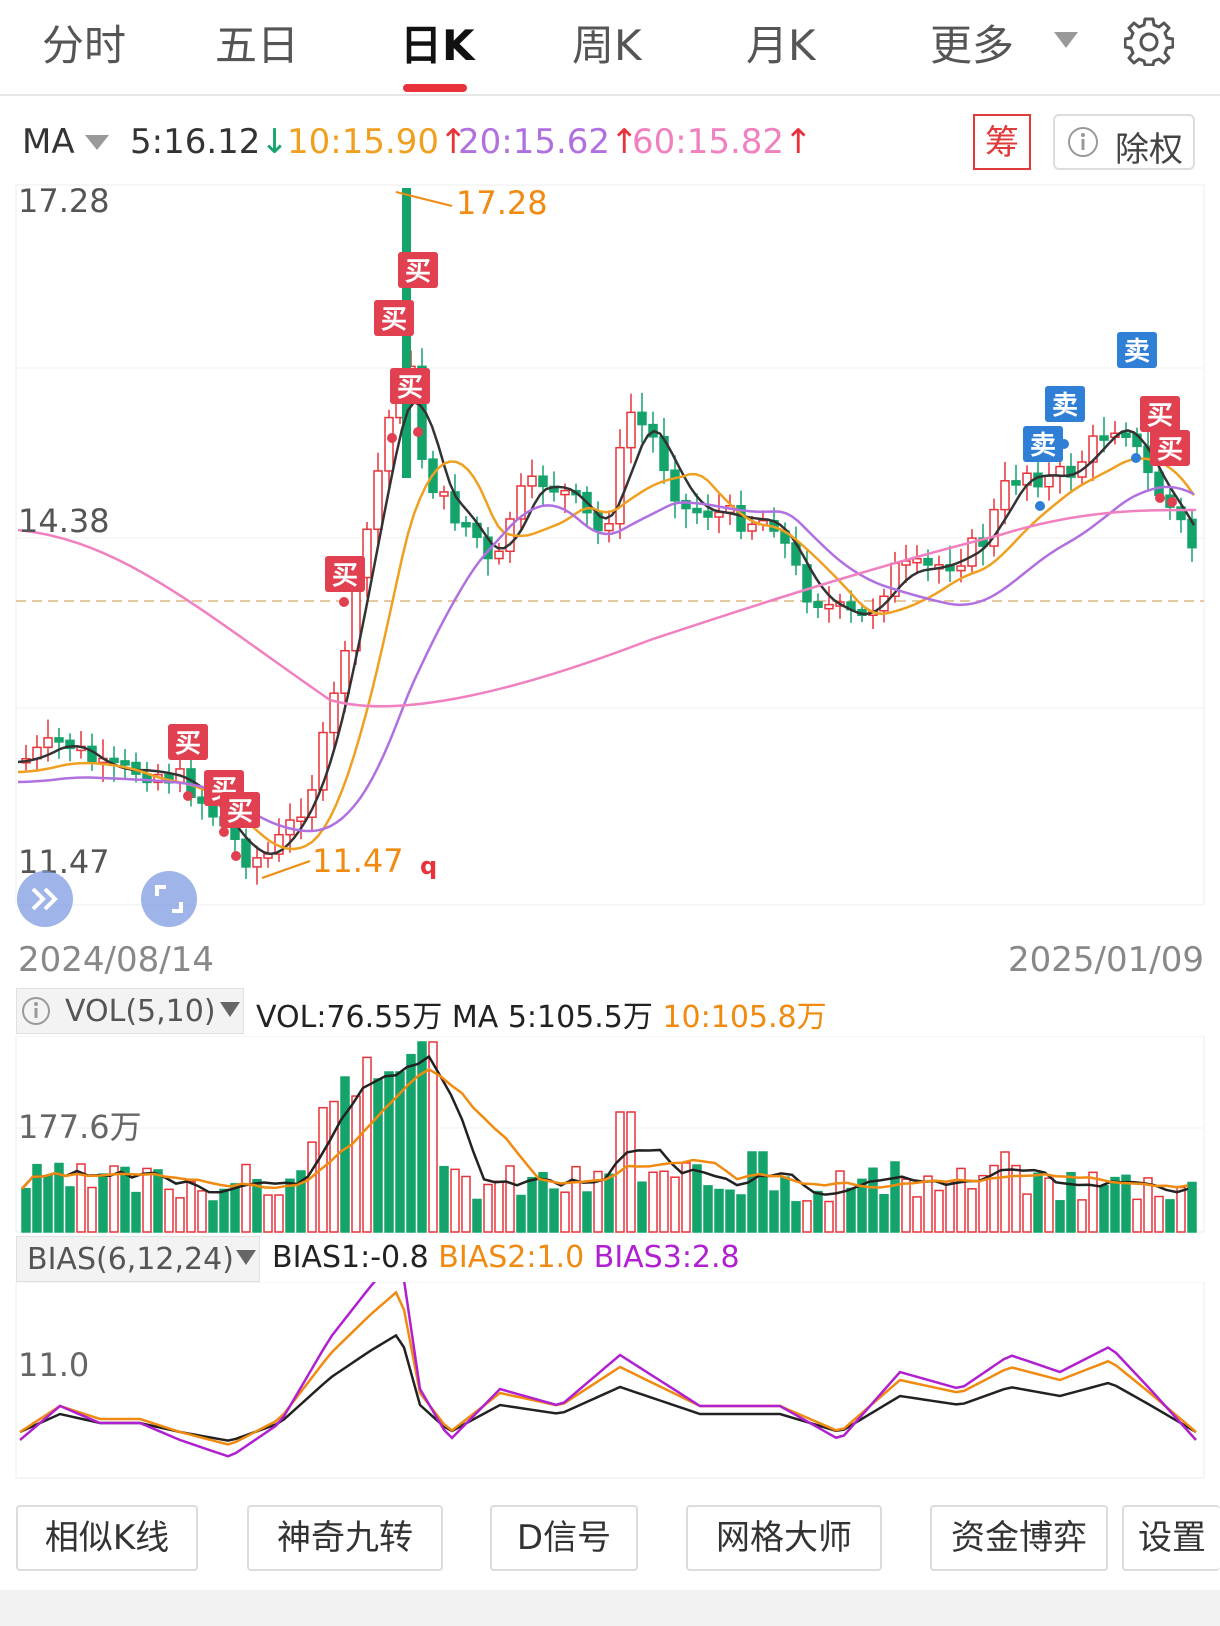 The image size is (1220, 1626). Describe the element at coordinates (607, 45) in the screenshot. I see `tab-weekly-k: 周K` at that location.